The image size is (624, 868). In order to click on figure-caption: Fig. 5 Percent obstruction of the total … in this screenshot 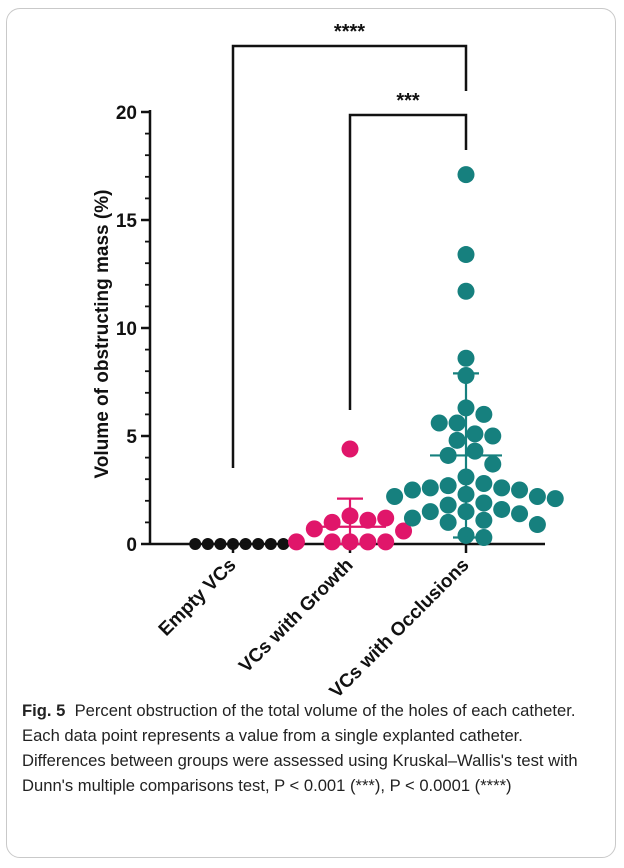, I will do `click(314, 748)`.